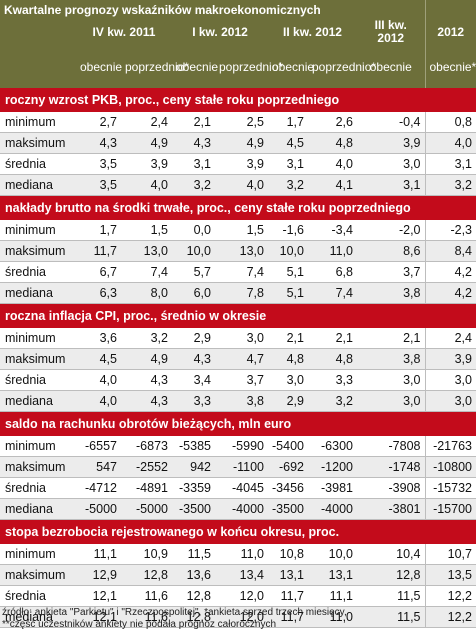 The width and height of the screenshot is (476, 640). I want to click on value-cell: 10,0, so click(332, 554).